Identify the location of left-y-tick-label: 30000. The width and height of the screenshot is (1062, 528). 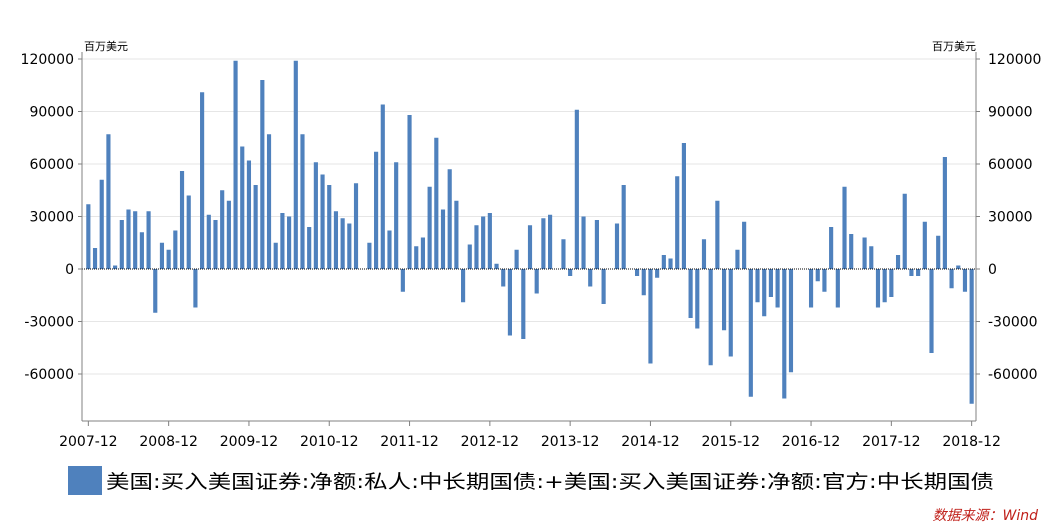
(51, 218).